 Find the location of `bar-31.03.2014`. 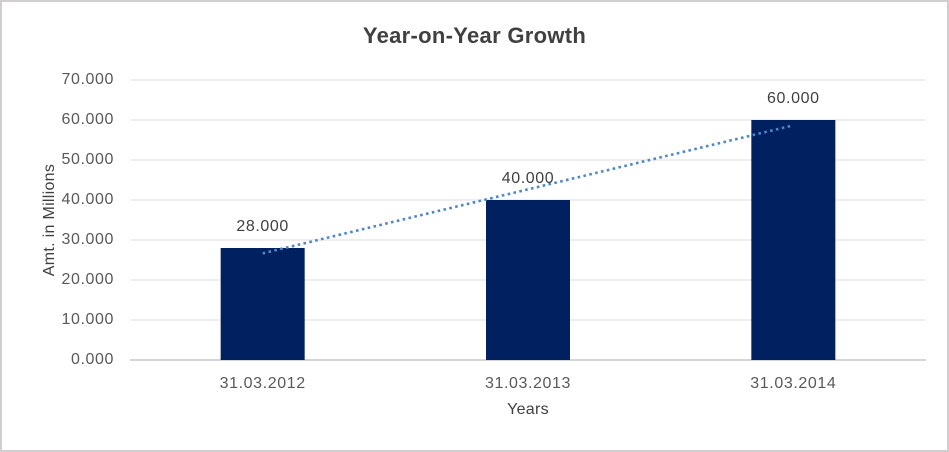

bar-31.03.2014 is located at coordinates (793, 240).